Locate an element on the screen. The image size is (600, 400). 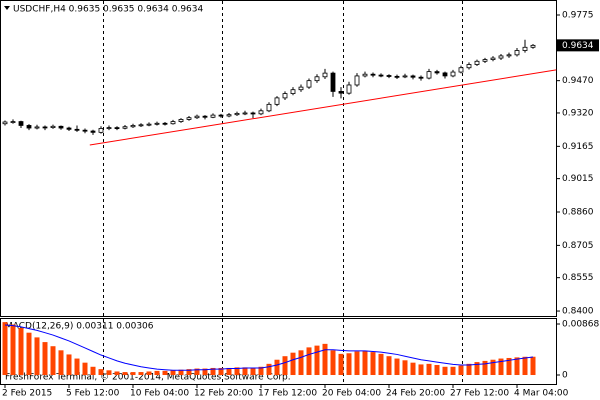
dropdown-icon is located at coordinates (7, 8).